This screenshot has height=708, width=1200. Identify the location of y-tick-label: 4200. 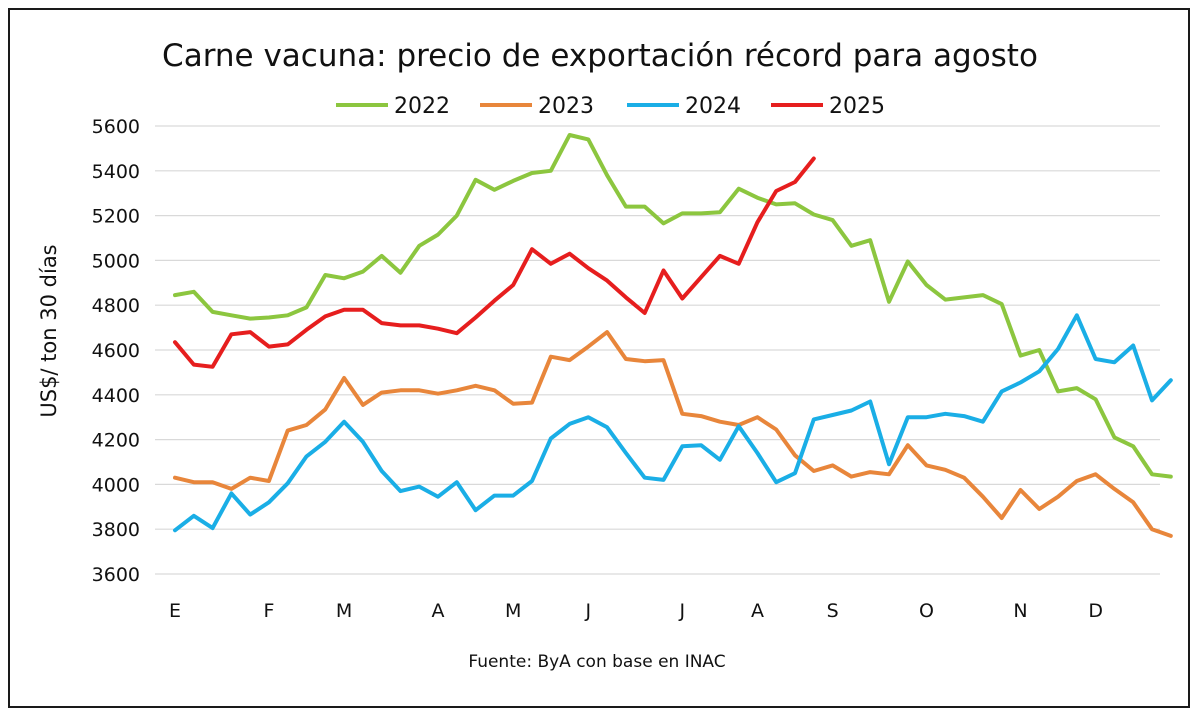
(116, 441).